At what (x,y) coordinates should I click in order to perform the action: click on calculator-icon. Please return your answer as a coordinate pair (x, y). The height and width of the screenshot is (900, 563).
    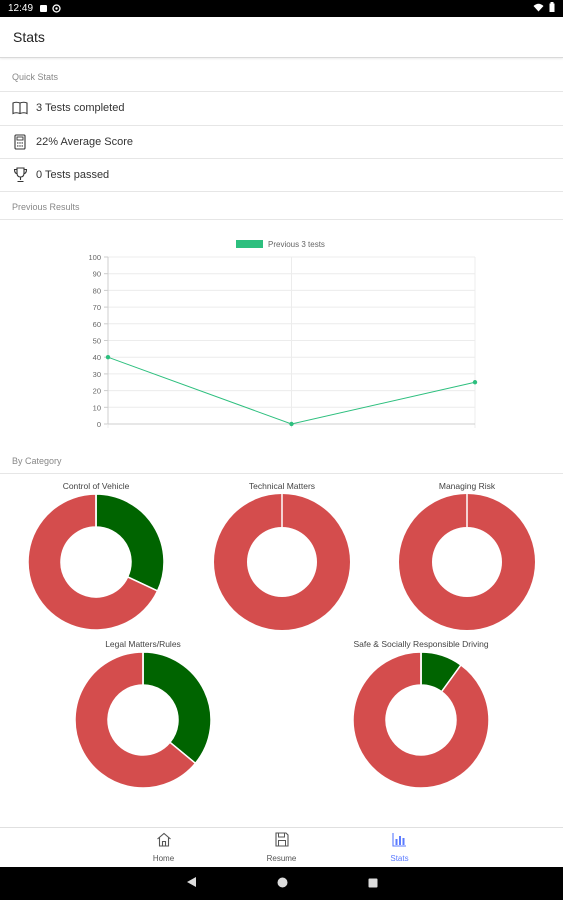
    Looking at the image, I should click on (20, 142).